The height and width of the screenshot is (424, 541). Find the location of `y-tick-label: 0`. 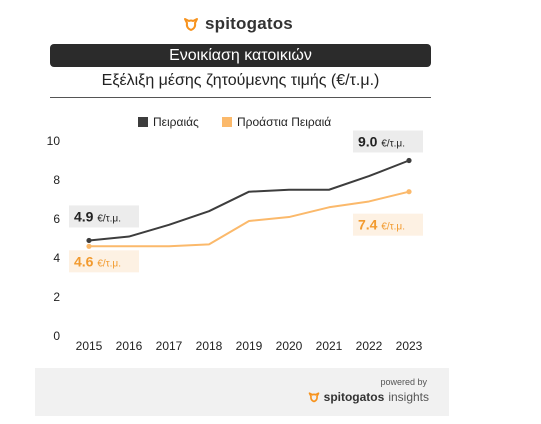

y-tick-label: 0 is located at coordinates (56, 336).